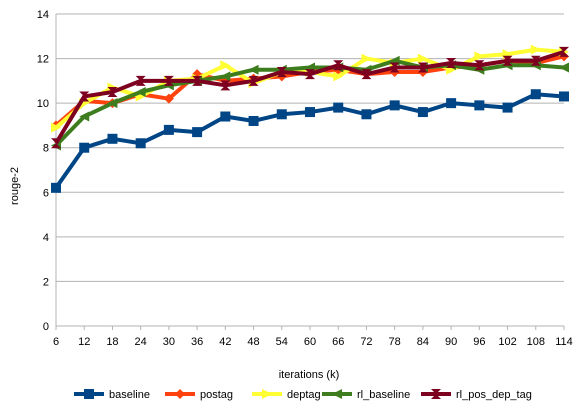 This screenshot has width=574, height=412. Describe the element at coordinates (253, 342) in the screenshot. I see `x-tick-label: 48` at that location.